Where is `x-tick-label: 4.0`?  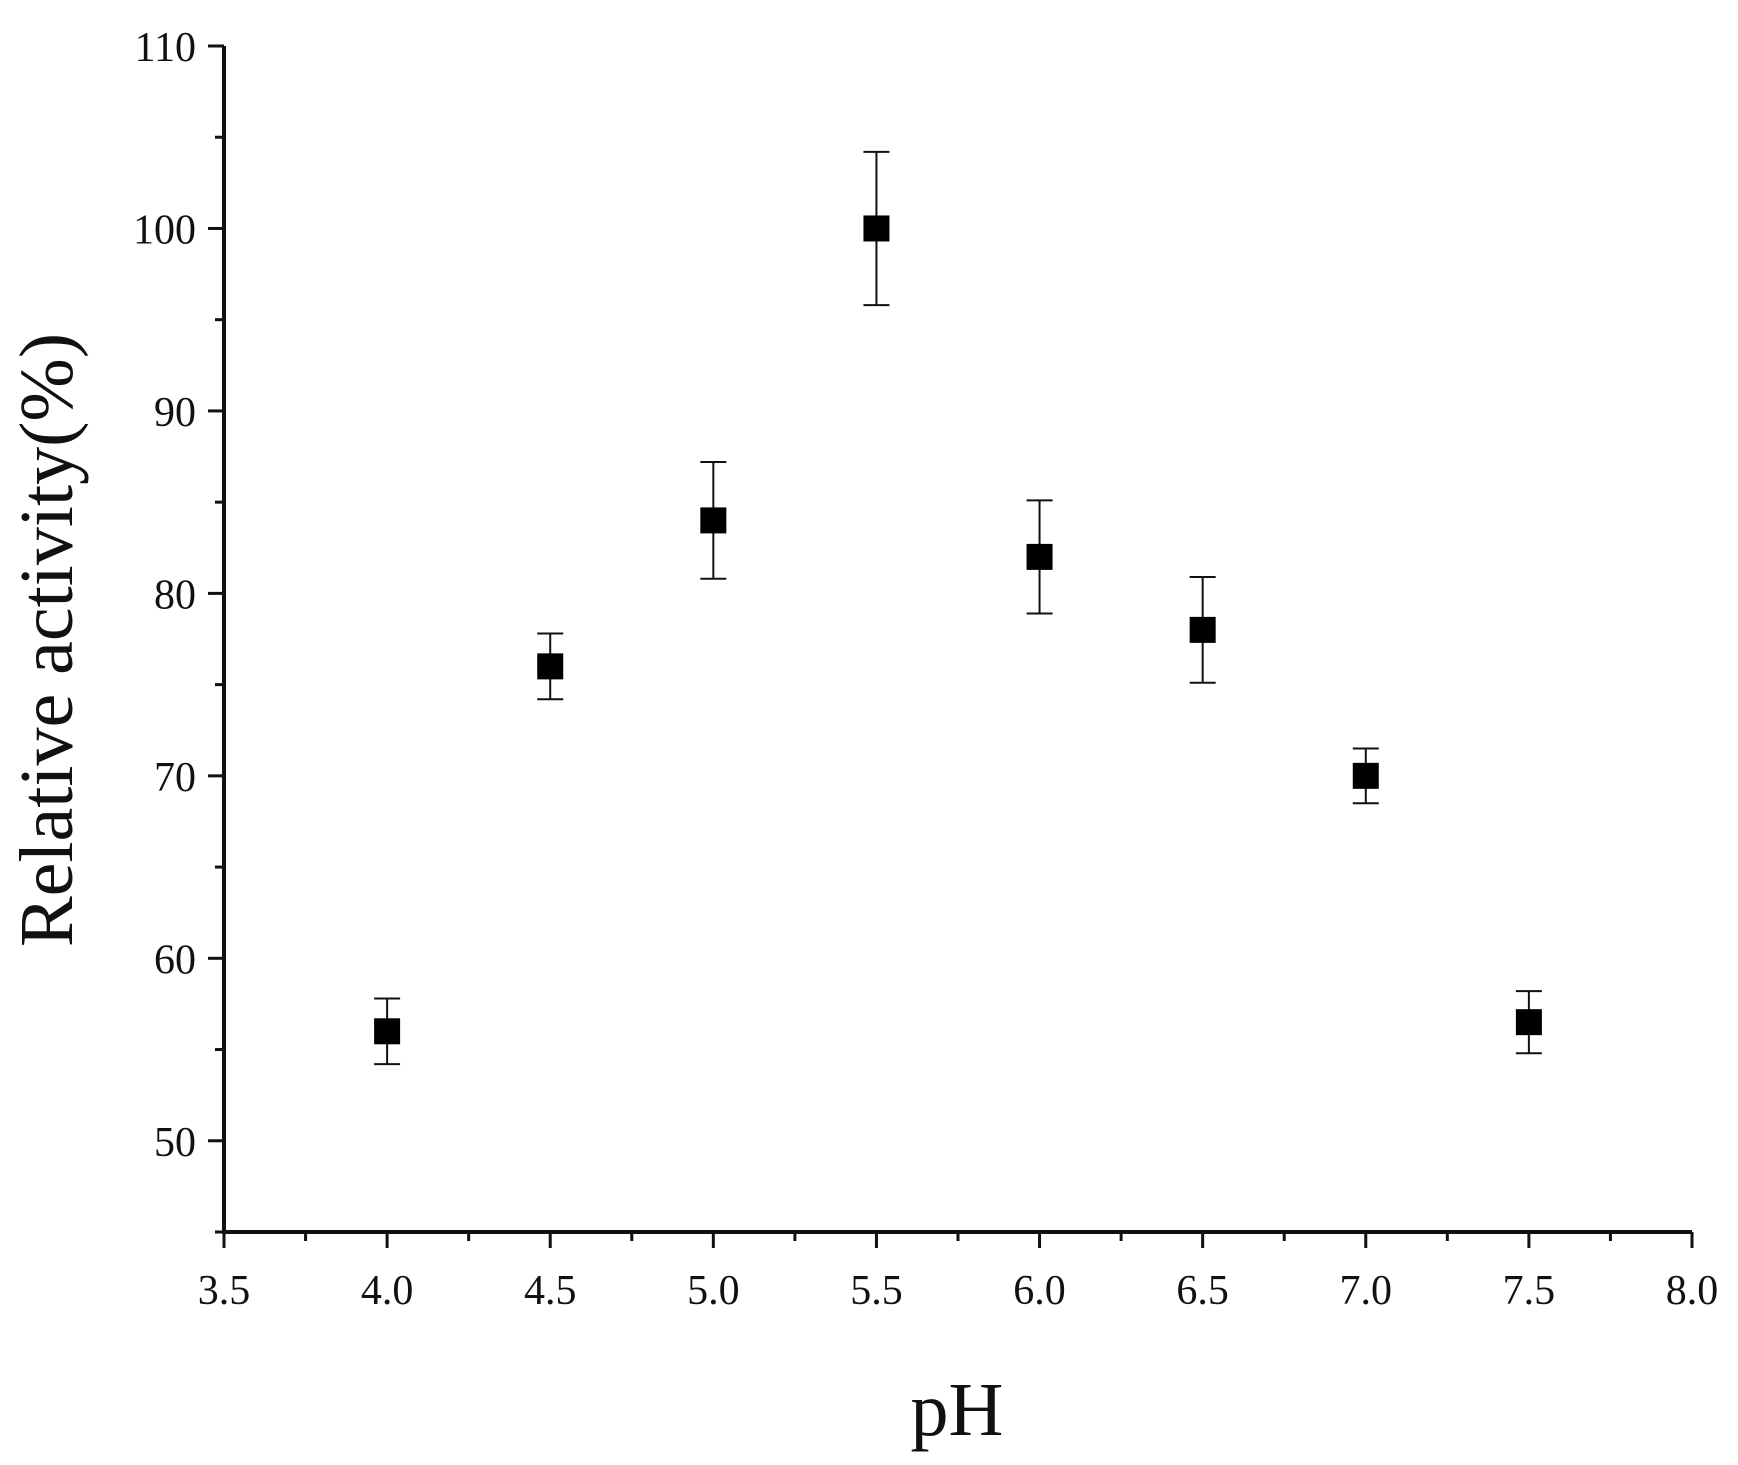
x-tick-label: 4.0 is located at coordinates (387, 1291).